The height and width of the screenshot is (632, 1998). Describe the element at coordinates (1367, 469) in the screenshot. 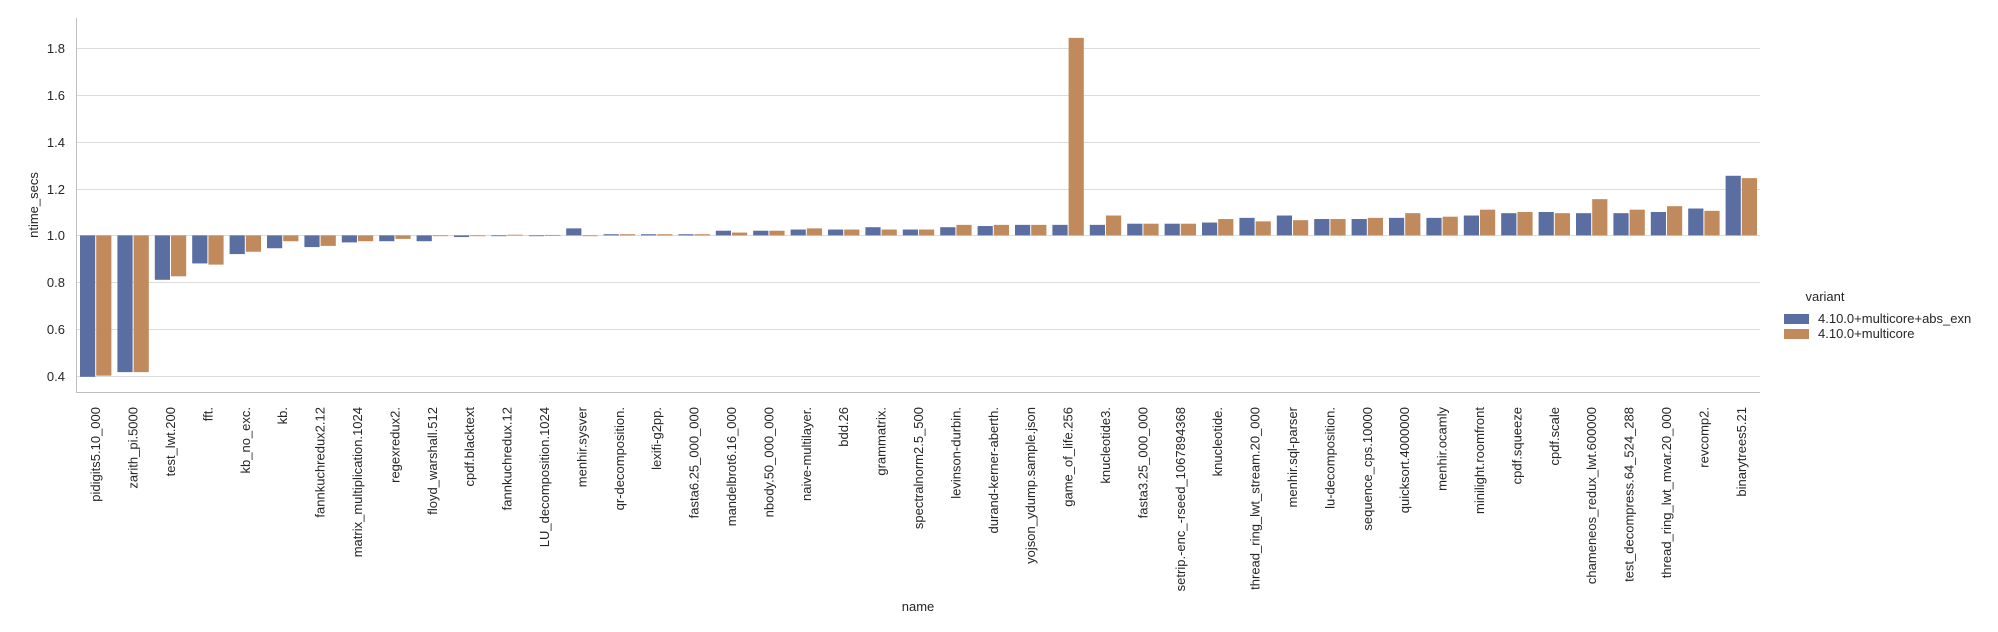

I see `x-tick-label: sequence_cps.10000` at that location.